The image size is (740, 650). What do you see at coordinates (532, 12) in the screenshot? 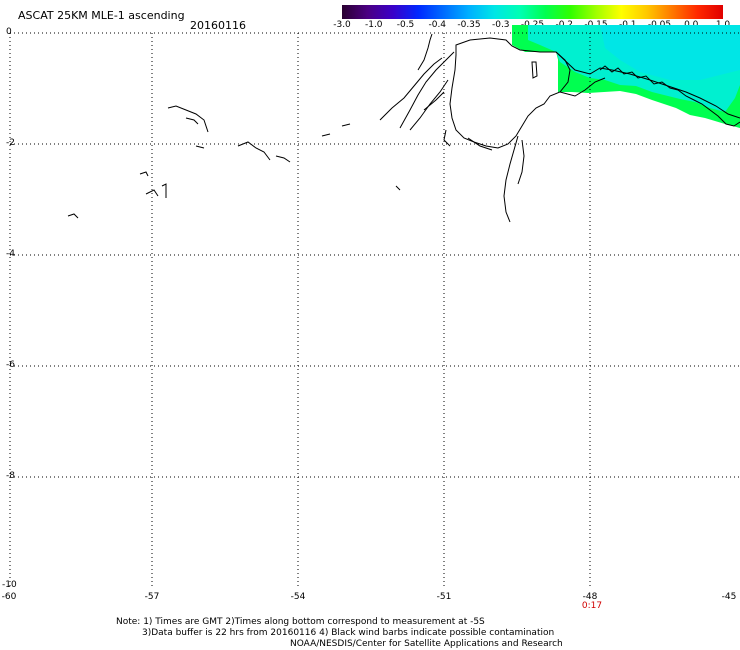
I see `colorbar` at bounding box center [532, 12].